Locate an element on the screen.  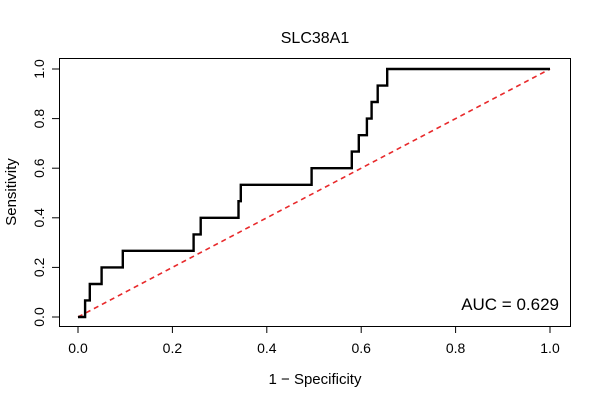
x-tick-label: 0.4 is located at coordinates (267, 348).